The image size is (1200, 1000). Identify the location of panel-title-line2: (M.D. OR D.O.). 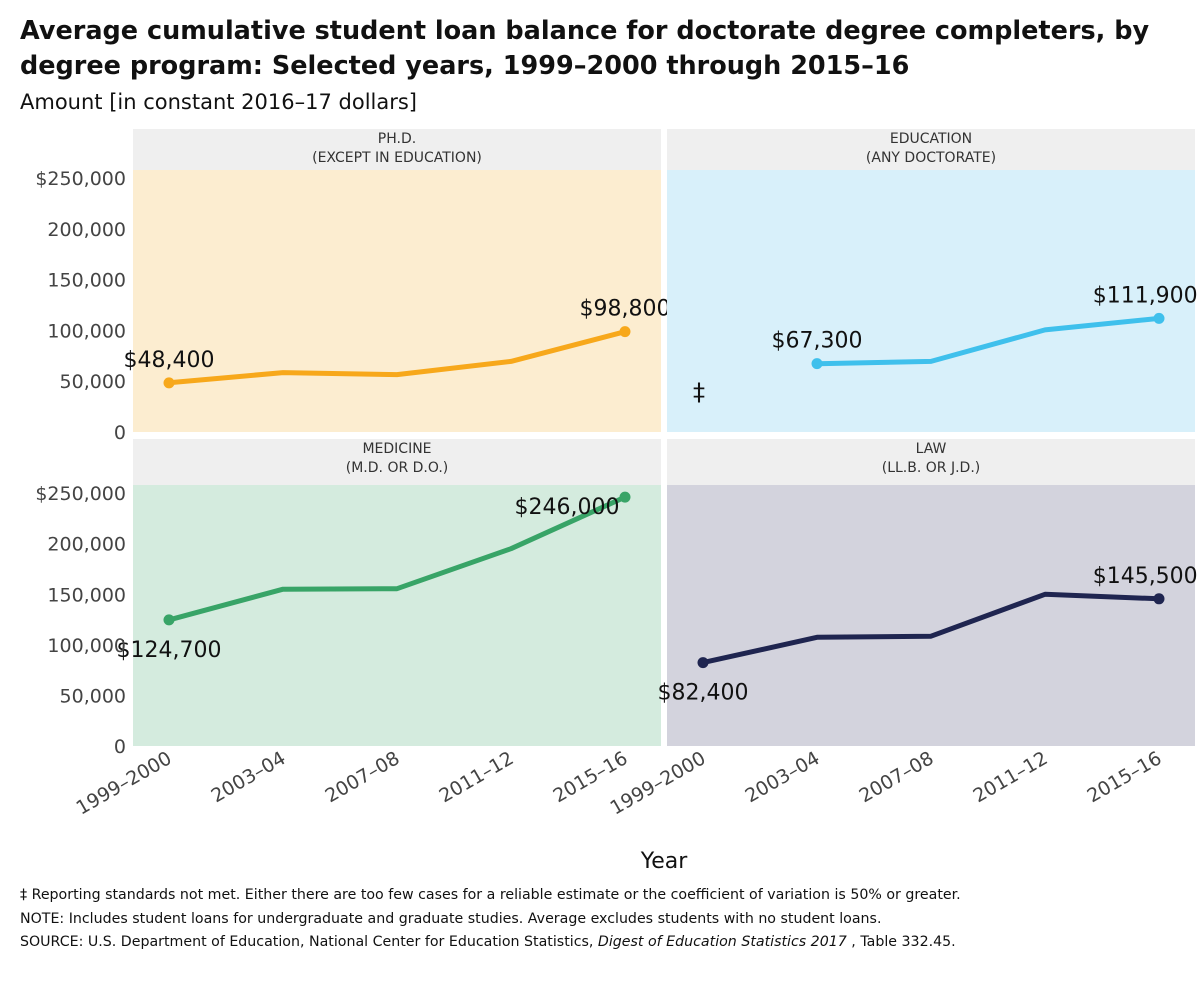
(397, 468).